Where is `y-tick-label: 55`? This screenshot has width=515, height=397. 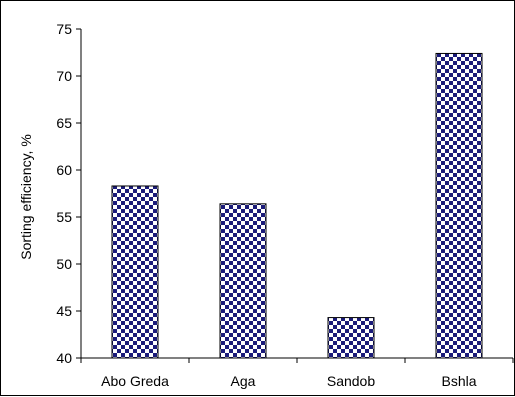
y-tick-label: 55 is located at coordinates (64, 217).